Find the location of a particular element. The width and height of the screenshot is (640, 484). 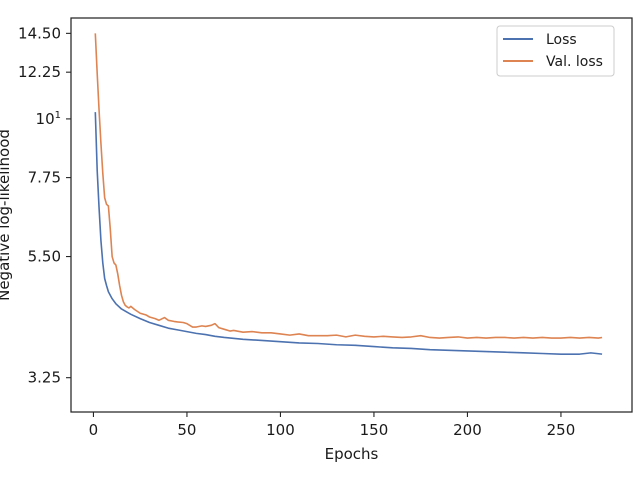

y-tick-label: 3.25 is located at coordinates (44, 378).